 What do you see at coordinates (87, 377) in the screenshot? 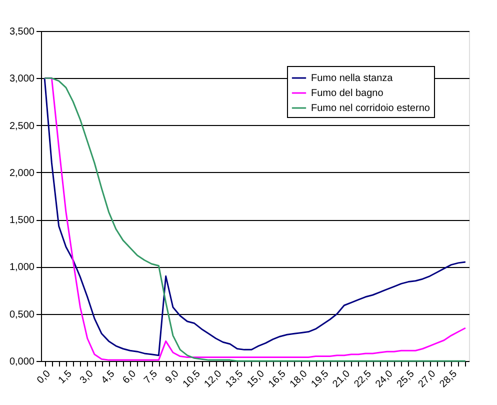
I see `x-tick-label: 3,0` at bounding box center [87, 377].